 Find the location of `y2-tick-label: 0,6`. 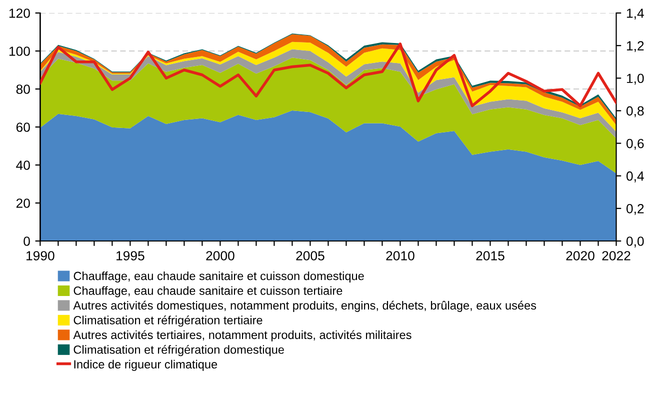

y2-tick-label: 0,6 is located at coordinates (635, 144).